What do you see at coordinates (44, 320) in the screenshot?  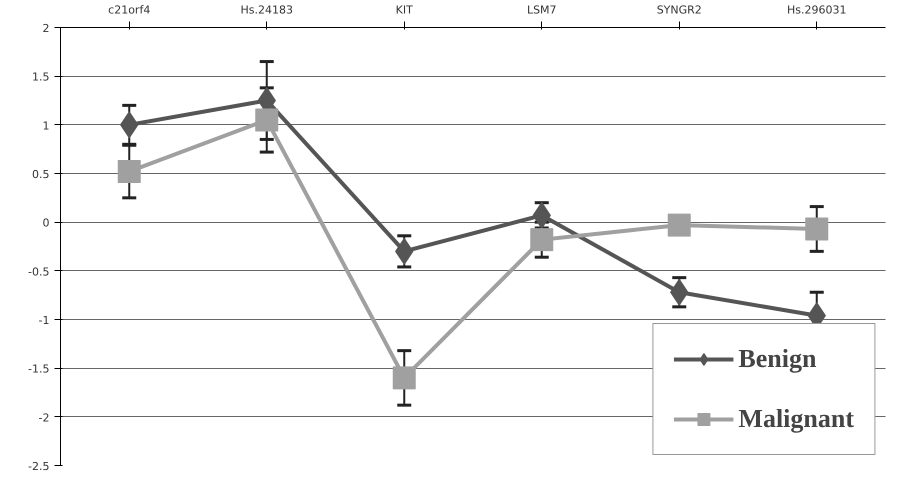 I see `y-tick-label: -1` at bounding box center [44, 320].